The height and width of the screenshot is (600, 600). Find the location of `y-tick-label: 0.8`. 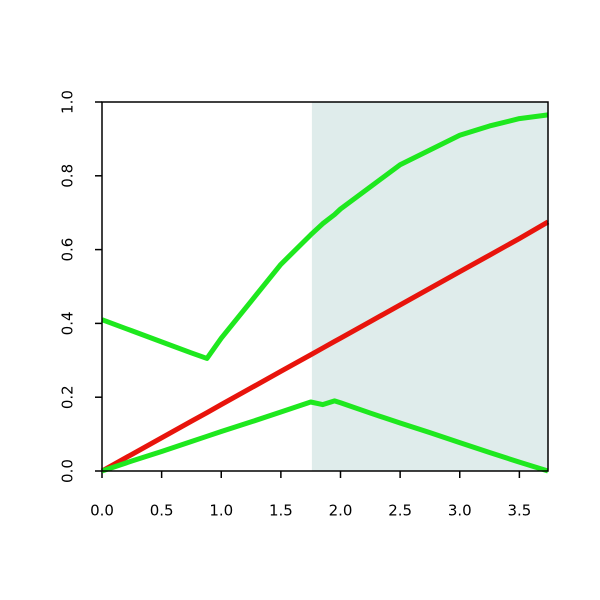

y-tick-label: 0.8 is located at coordinates (68, 176).